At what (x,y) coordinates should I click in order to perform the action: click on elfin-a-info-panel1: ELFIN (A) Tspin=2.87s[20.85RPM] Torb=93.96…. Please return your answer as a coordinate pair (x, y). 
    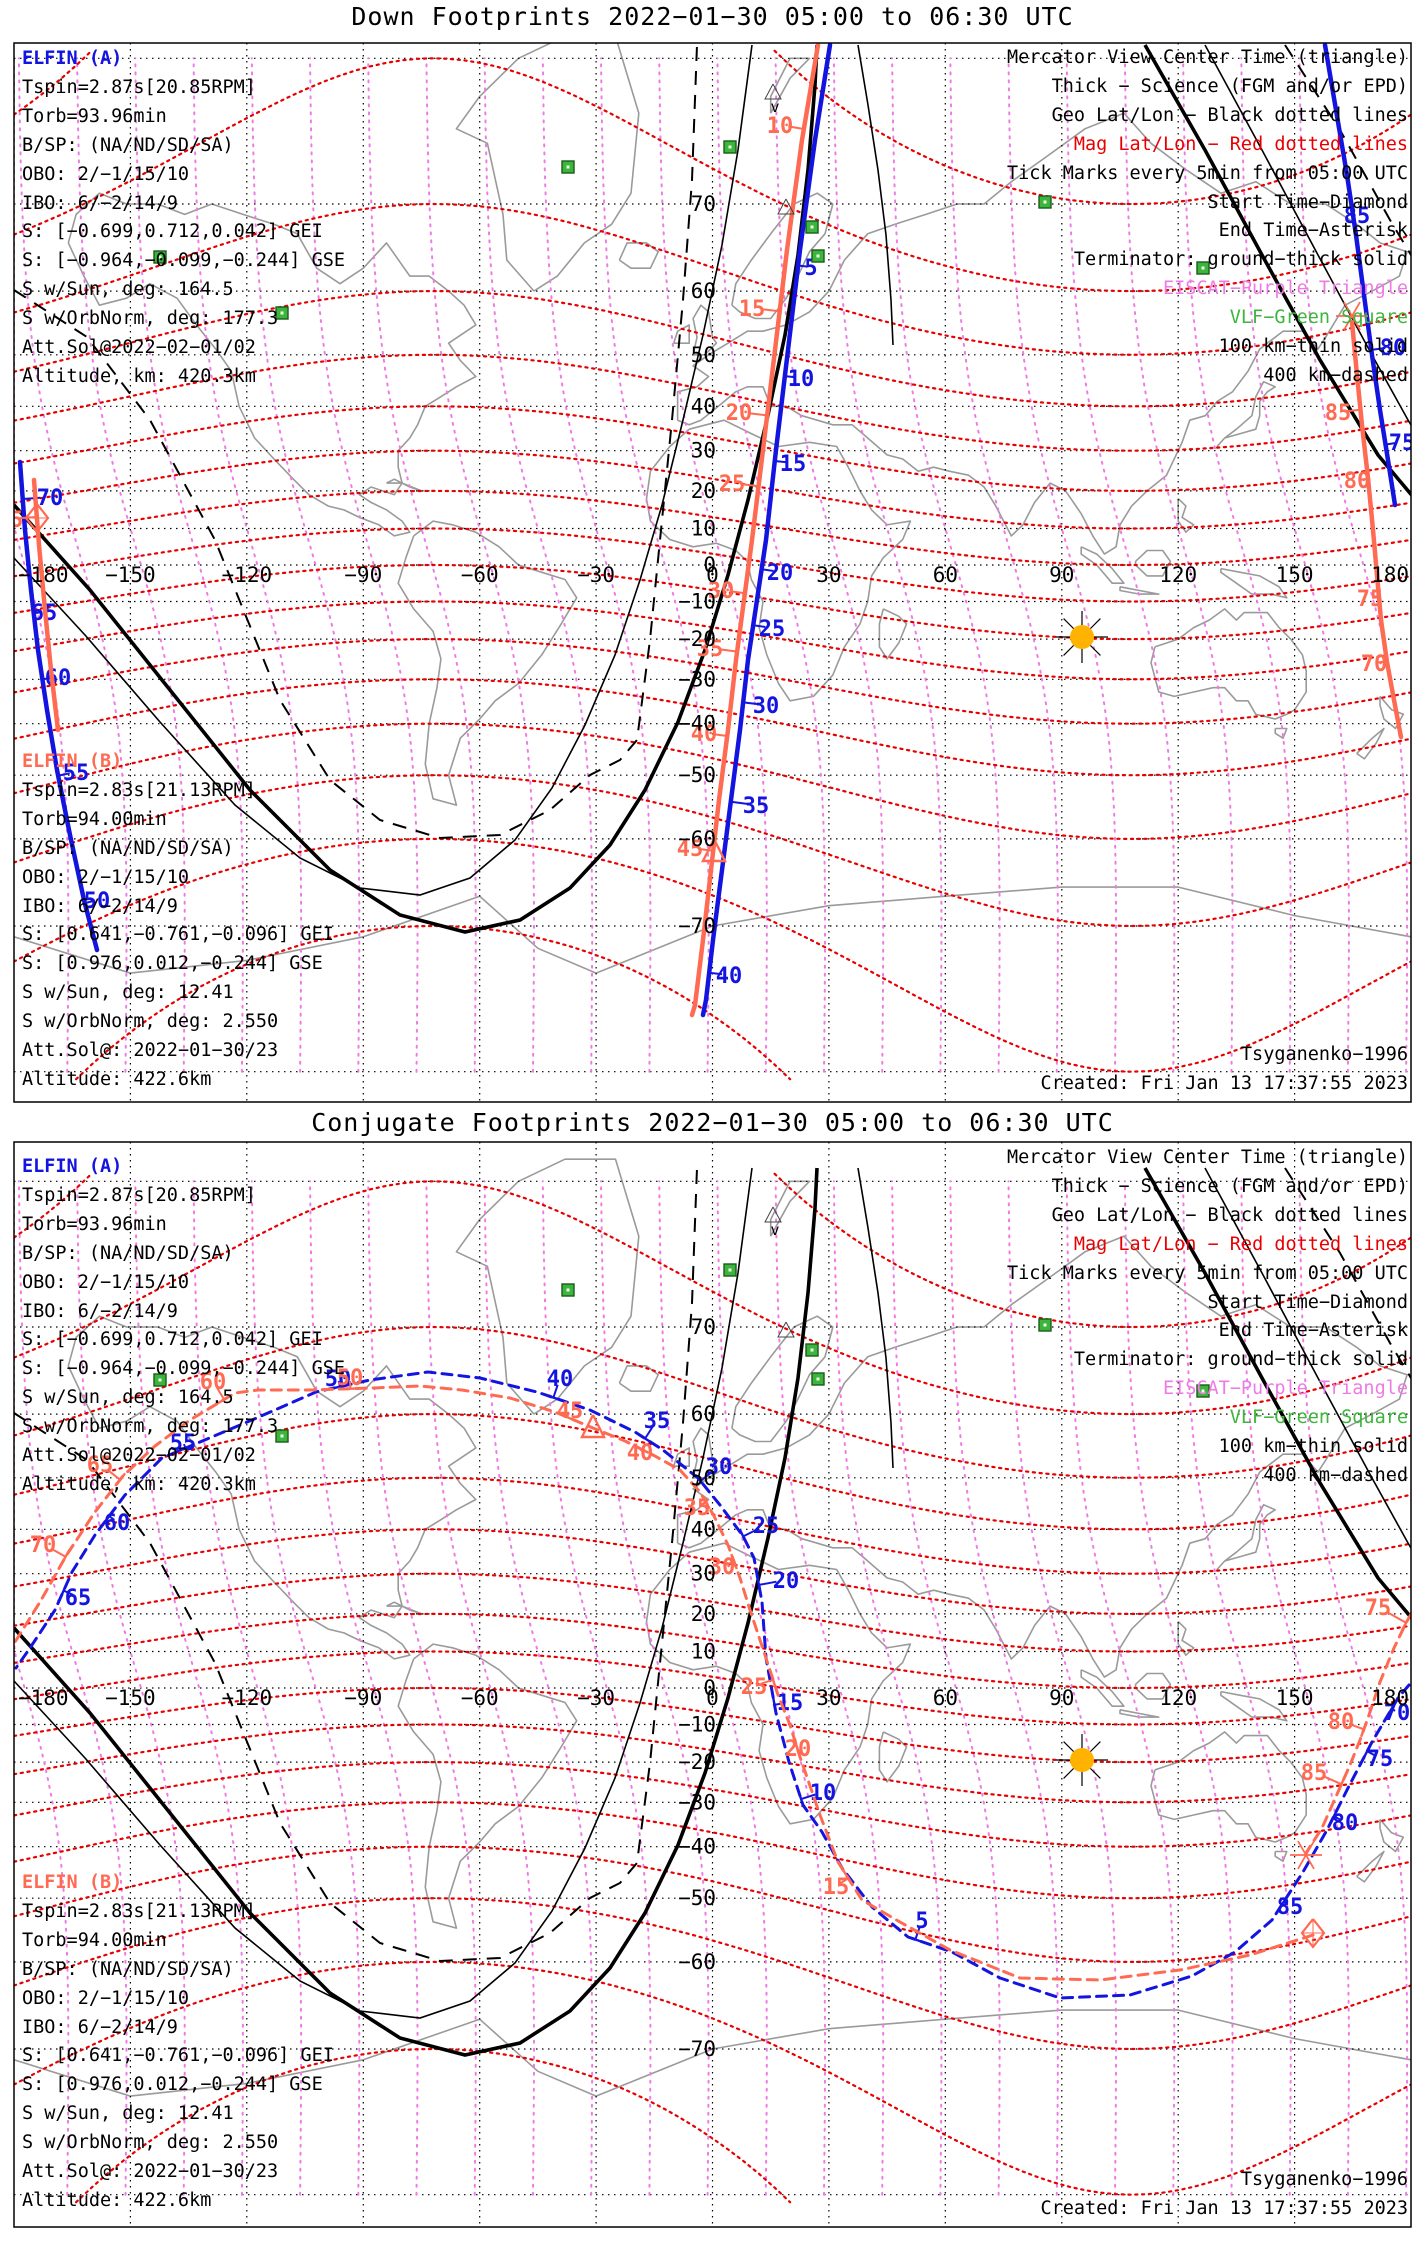
    Looking at the image, I should click on (183, 218).